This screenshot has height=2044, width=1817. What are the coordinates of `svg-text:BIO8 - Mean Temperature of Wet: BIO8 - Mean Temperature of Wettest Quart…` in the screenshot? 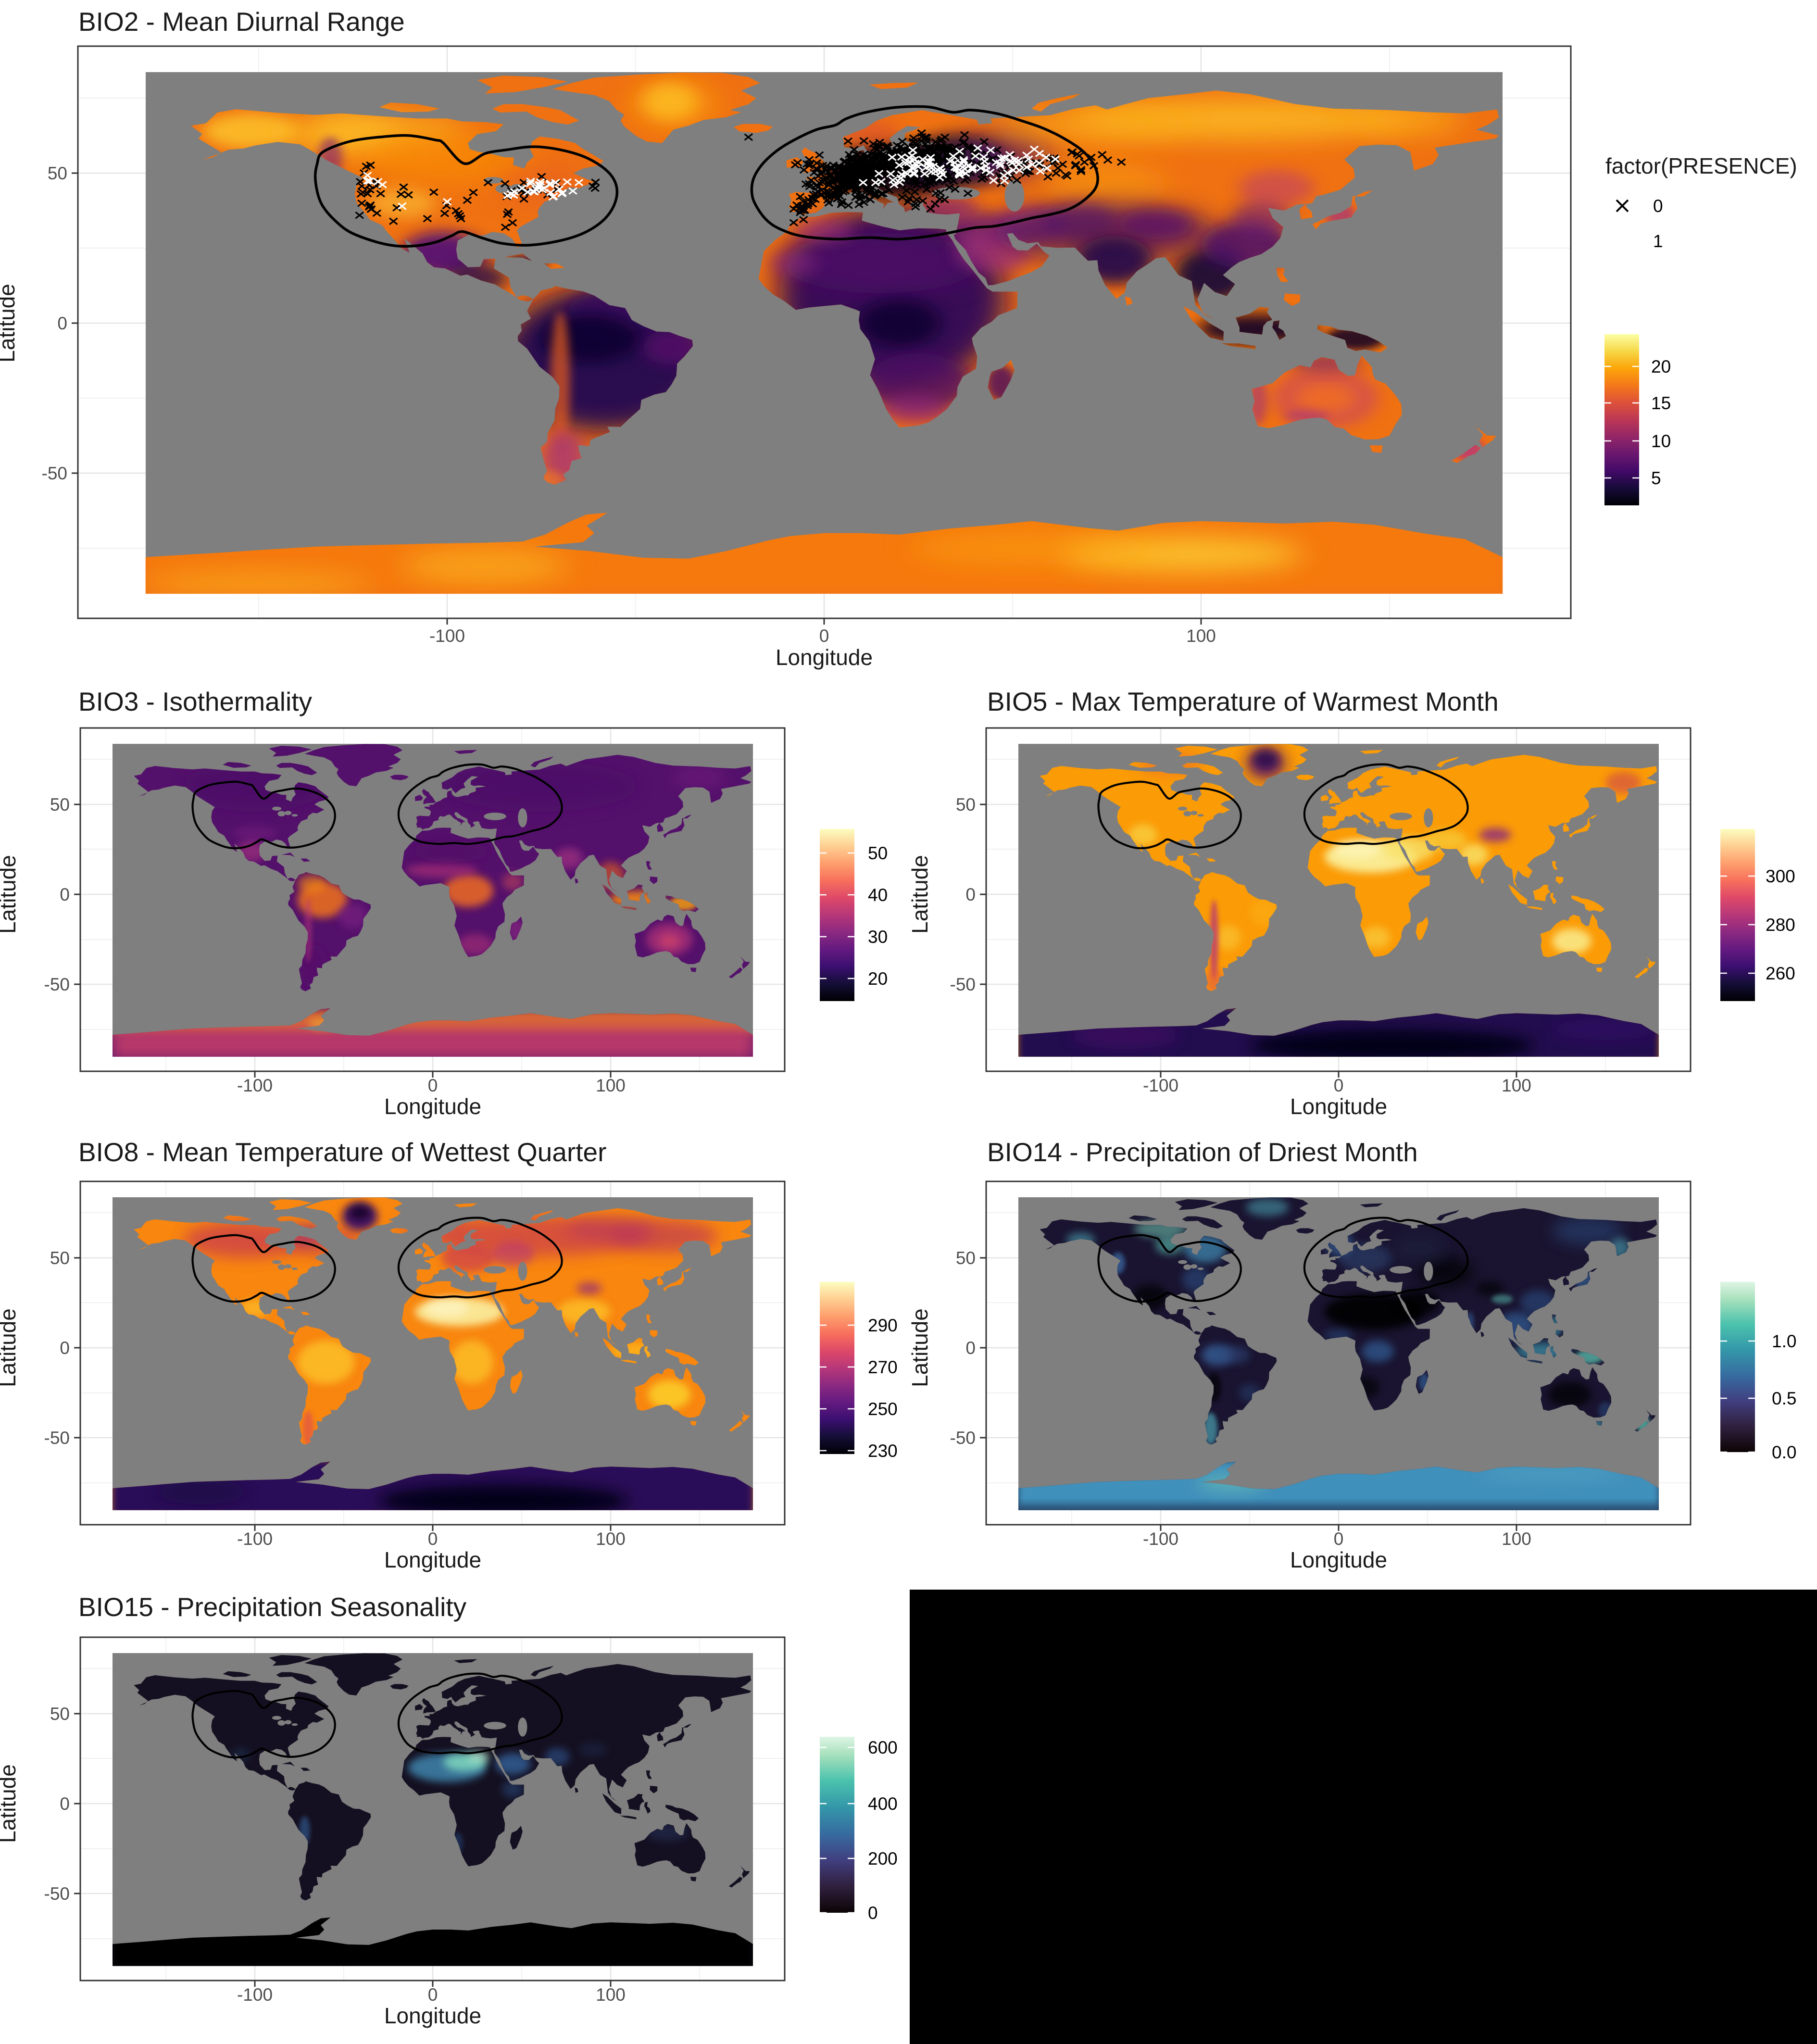 It's located at (342, 1152).